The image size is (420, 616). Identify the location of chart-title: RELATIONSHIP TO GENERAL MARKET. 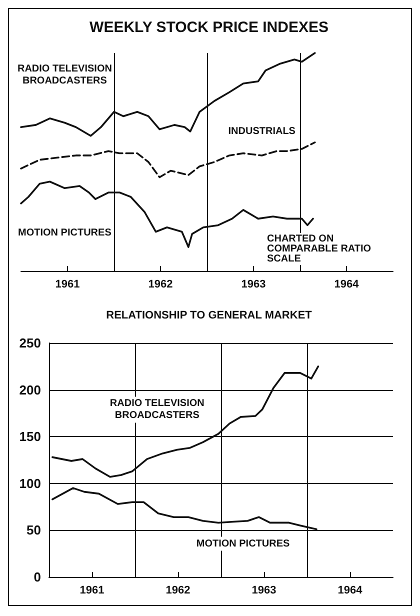
(209, 316).